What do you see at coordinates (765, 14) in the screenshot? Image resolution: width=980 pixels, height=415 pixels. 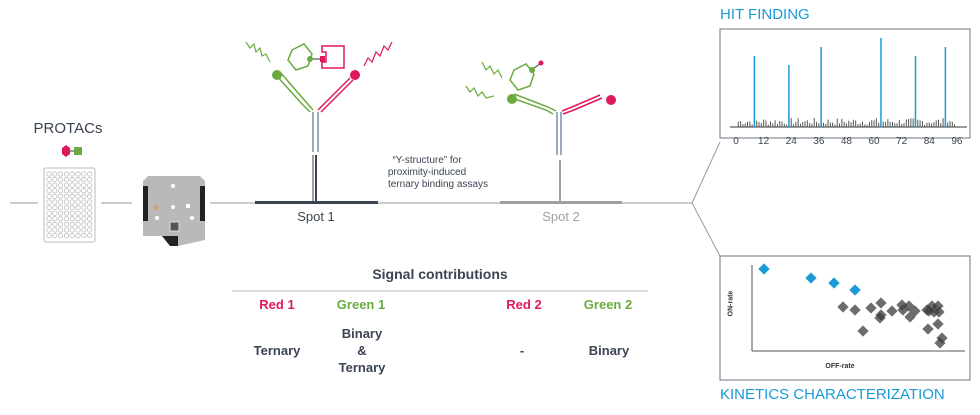 I see `hit-finding-title: HIT FINDING` at bounding box center [765, 14].